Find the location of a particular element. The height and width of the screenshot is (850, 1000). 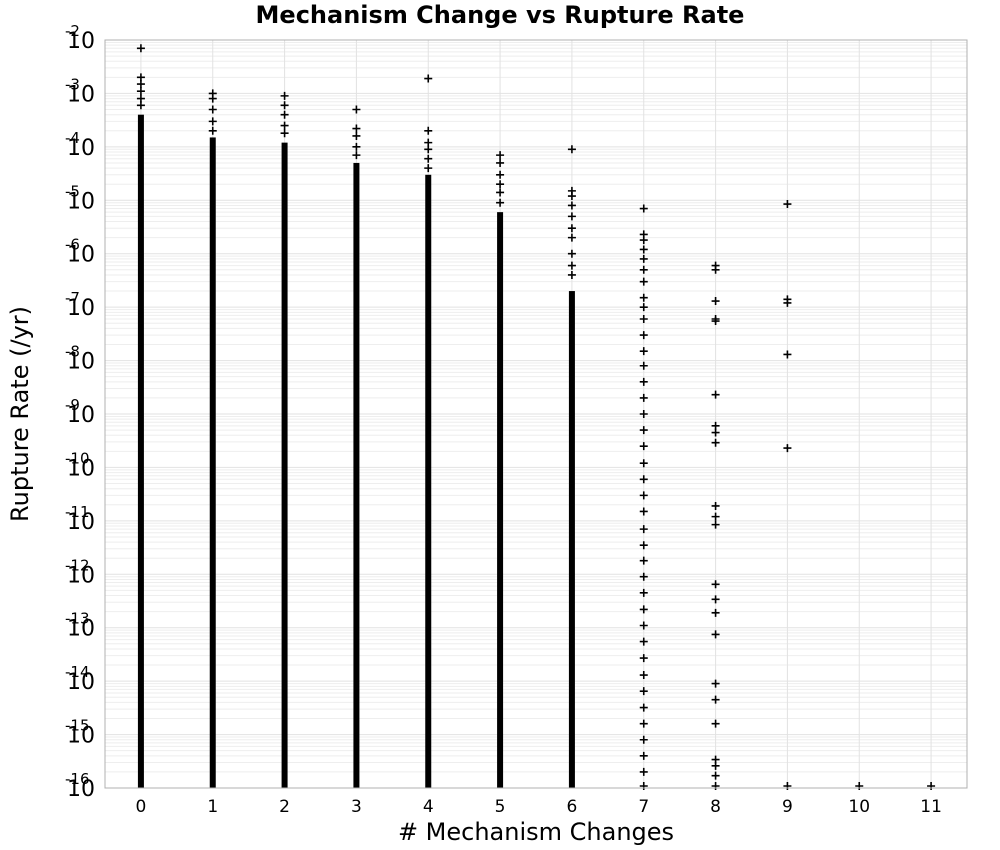

y-tick-exponent: -10 is located at coordinates (77, 458).